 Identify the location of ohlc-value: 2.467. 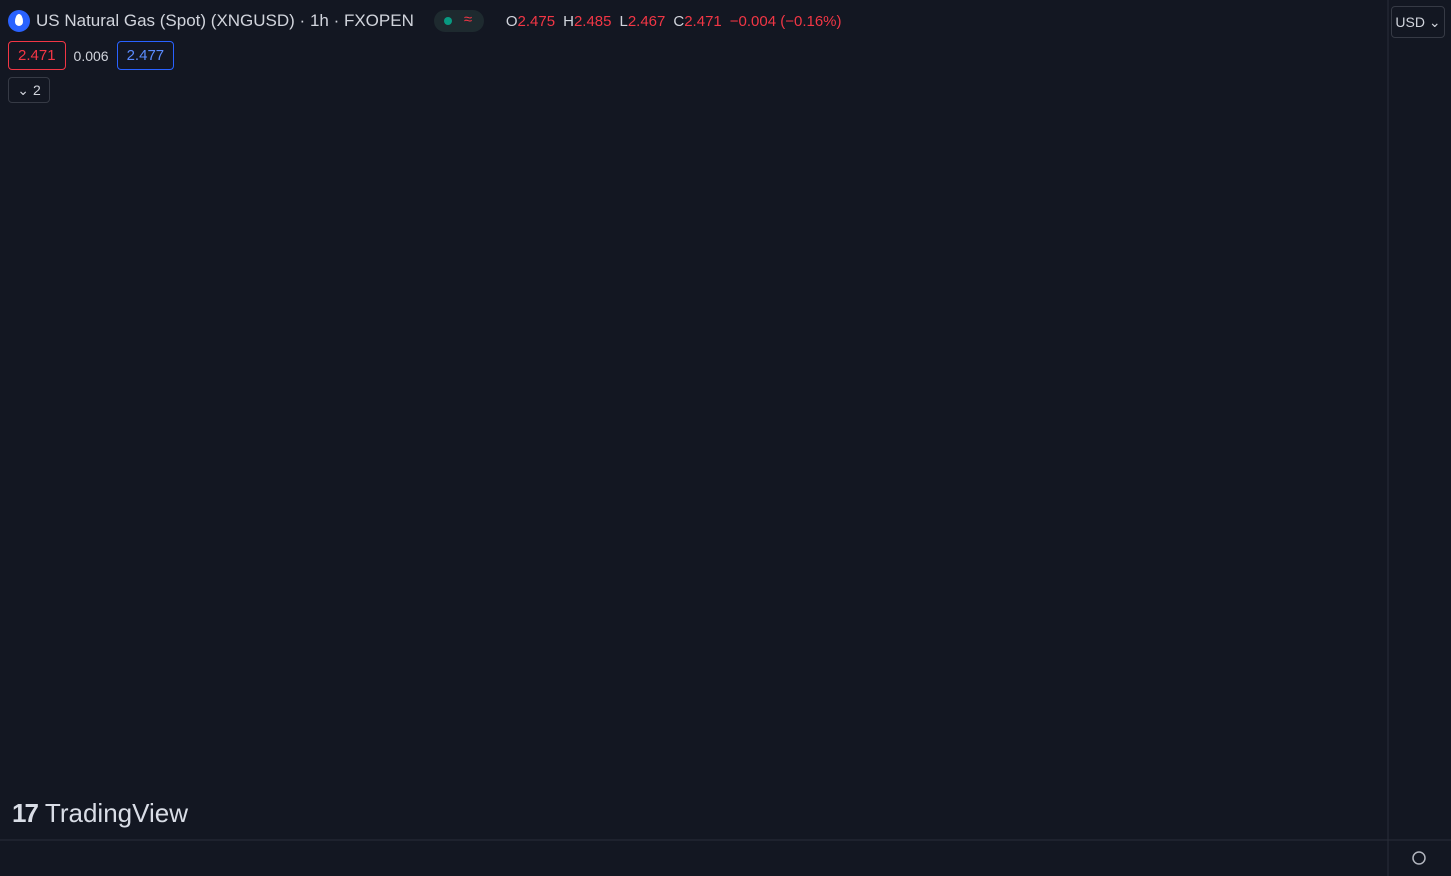
(646, 21).